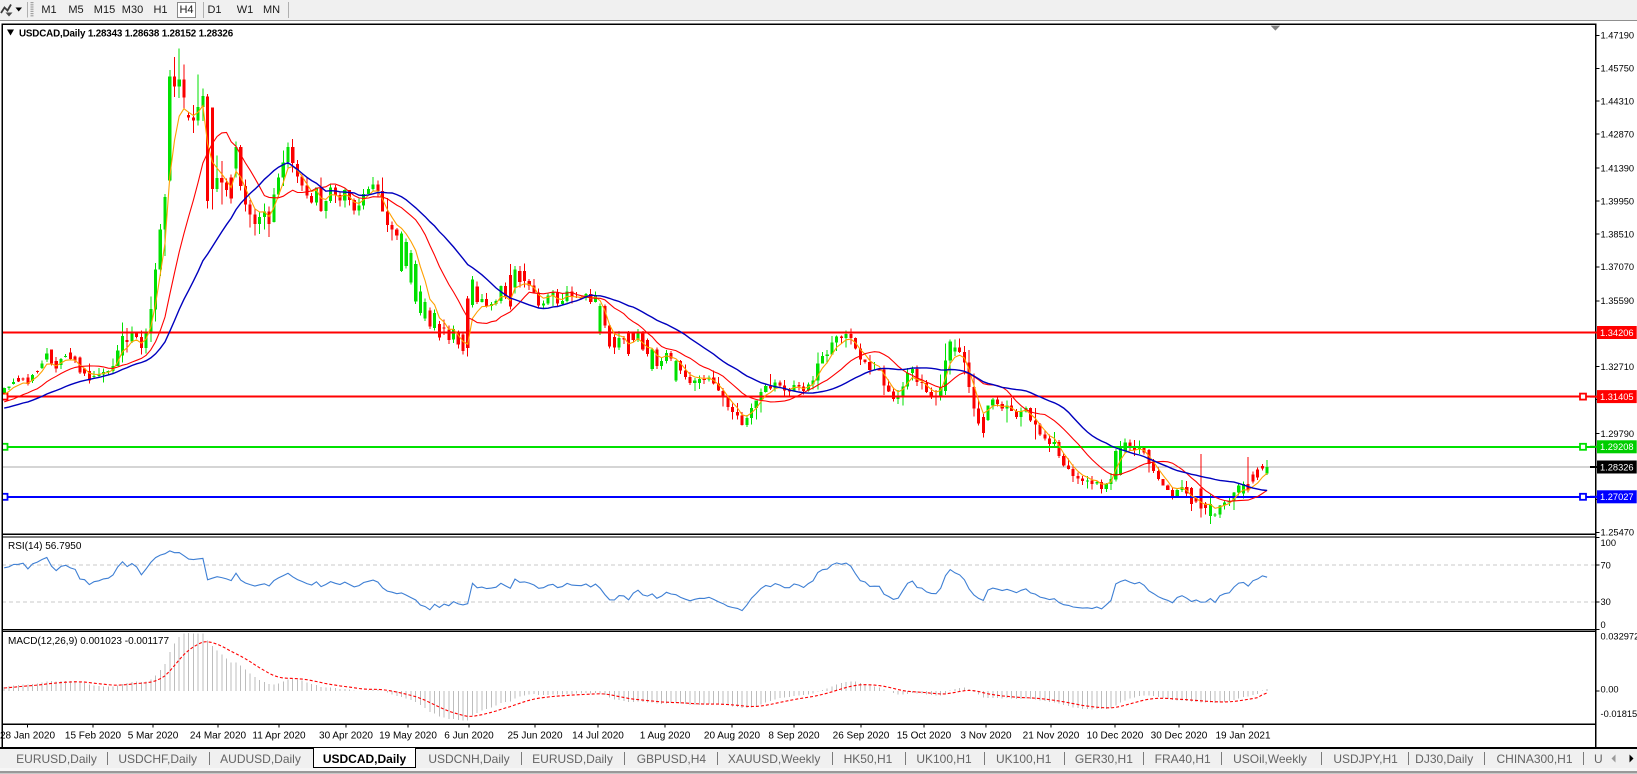 The width and height of the screenshot is (1637, 774). Describe the element at coordinates (1618, 367) in the screenshot. I see `svg-text: 1.32710` at that location.